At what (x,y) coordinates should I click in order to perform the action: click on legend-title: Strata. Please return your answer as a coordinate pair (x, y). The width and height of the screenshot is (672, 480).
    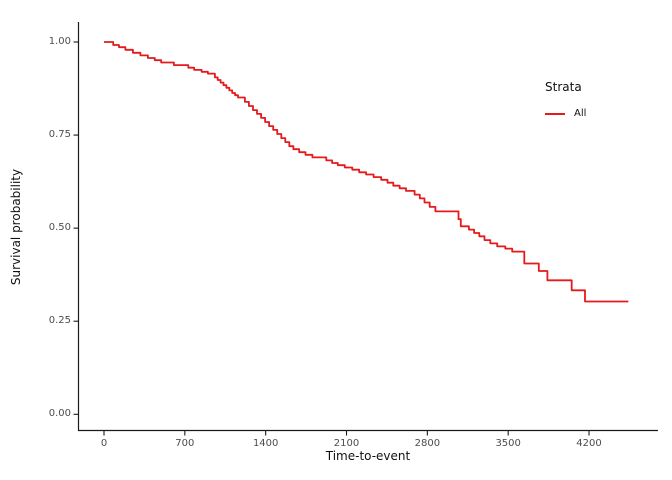
    Looking at the image, I should click on (563, 87).